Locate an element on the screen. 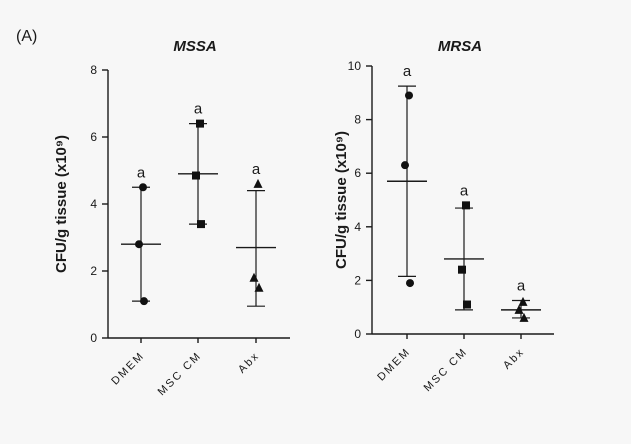 The image size is (631, 444). chart-title: MRSA is located at coordinates (460, 46).